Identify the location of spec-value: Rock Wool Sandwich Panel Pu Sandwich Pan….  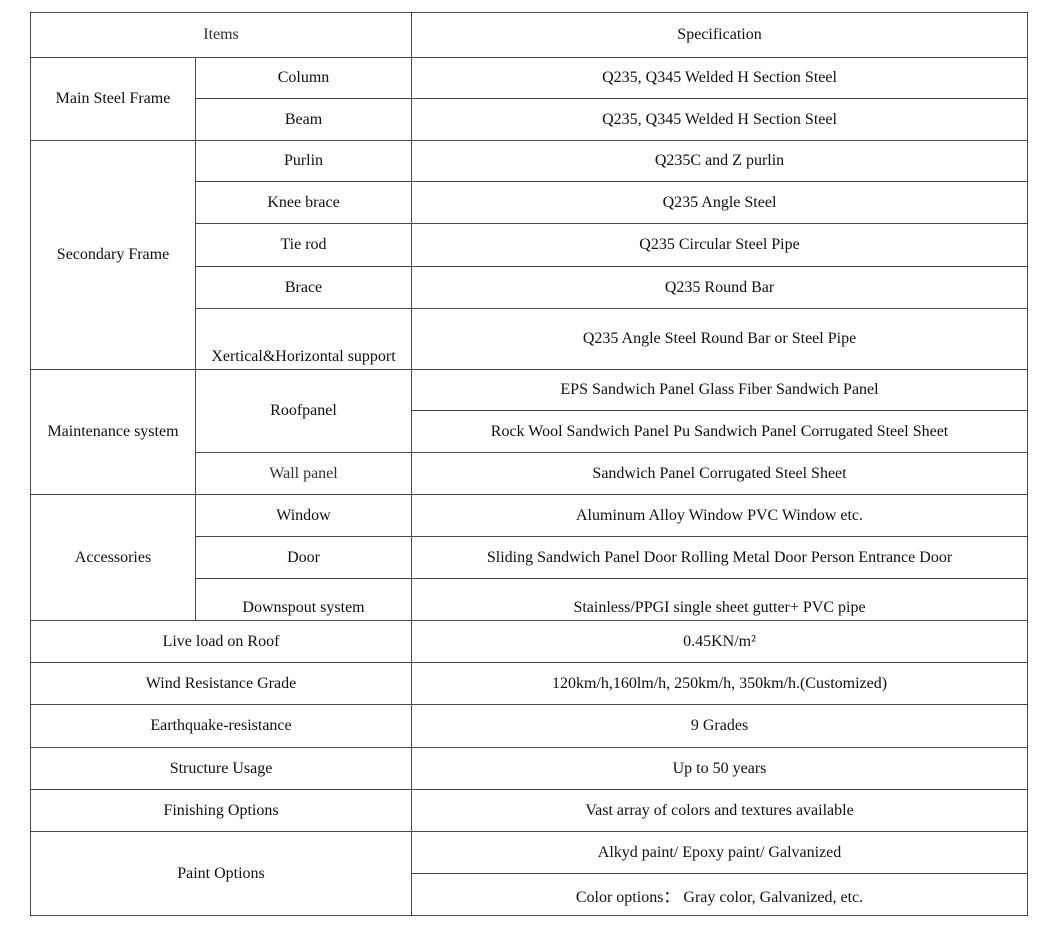
(720, 431).